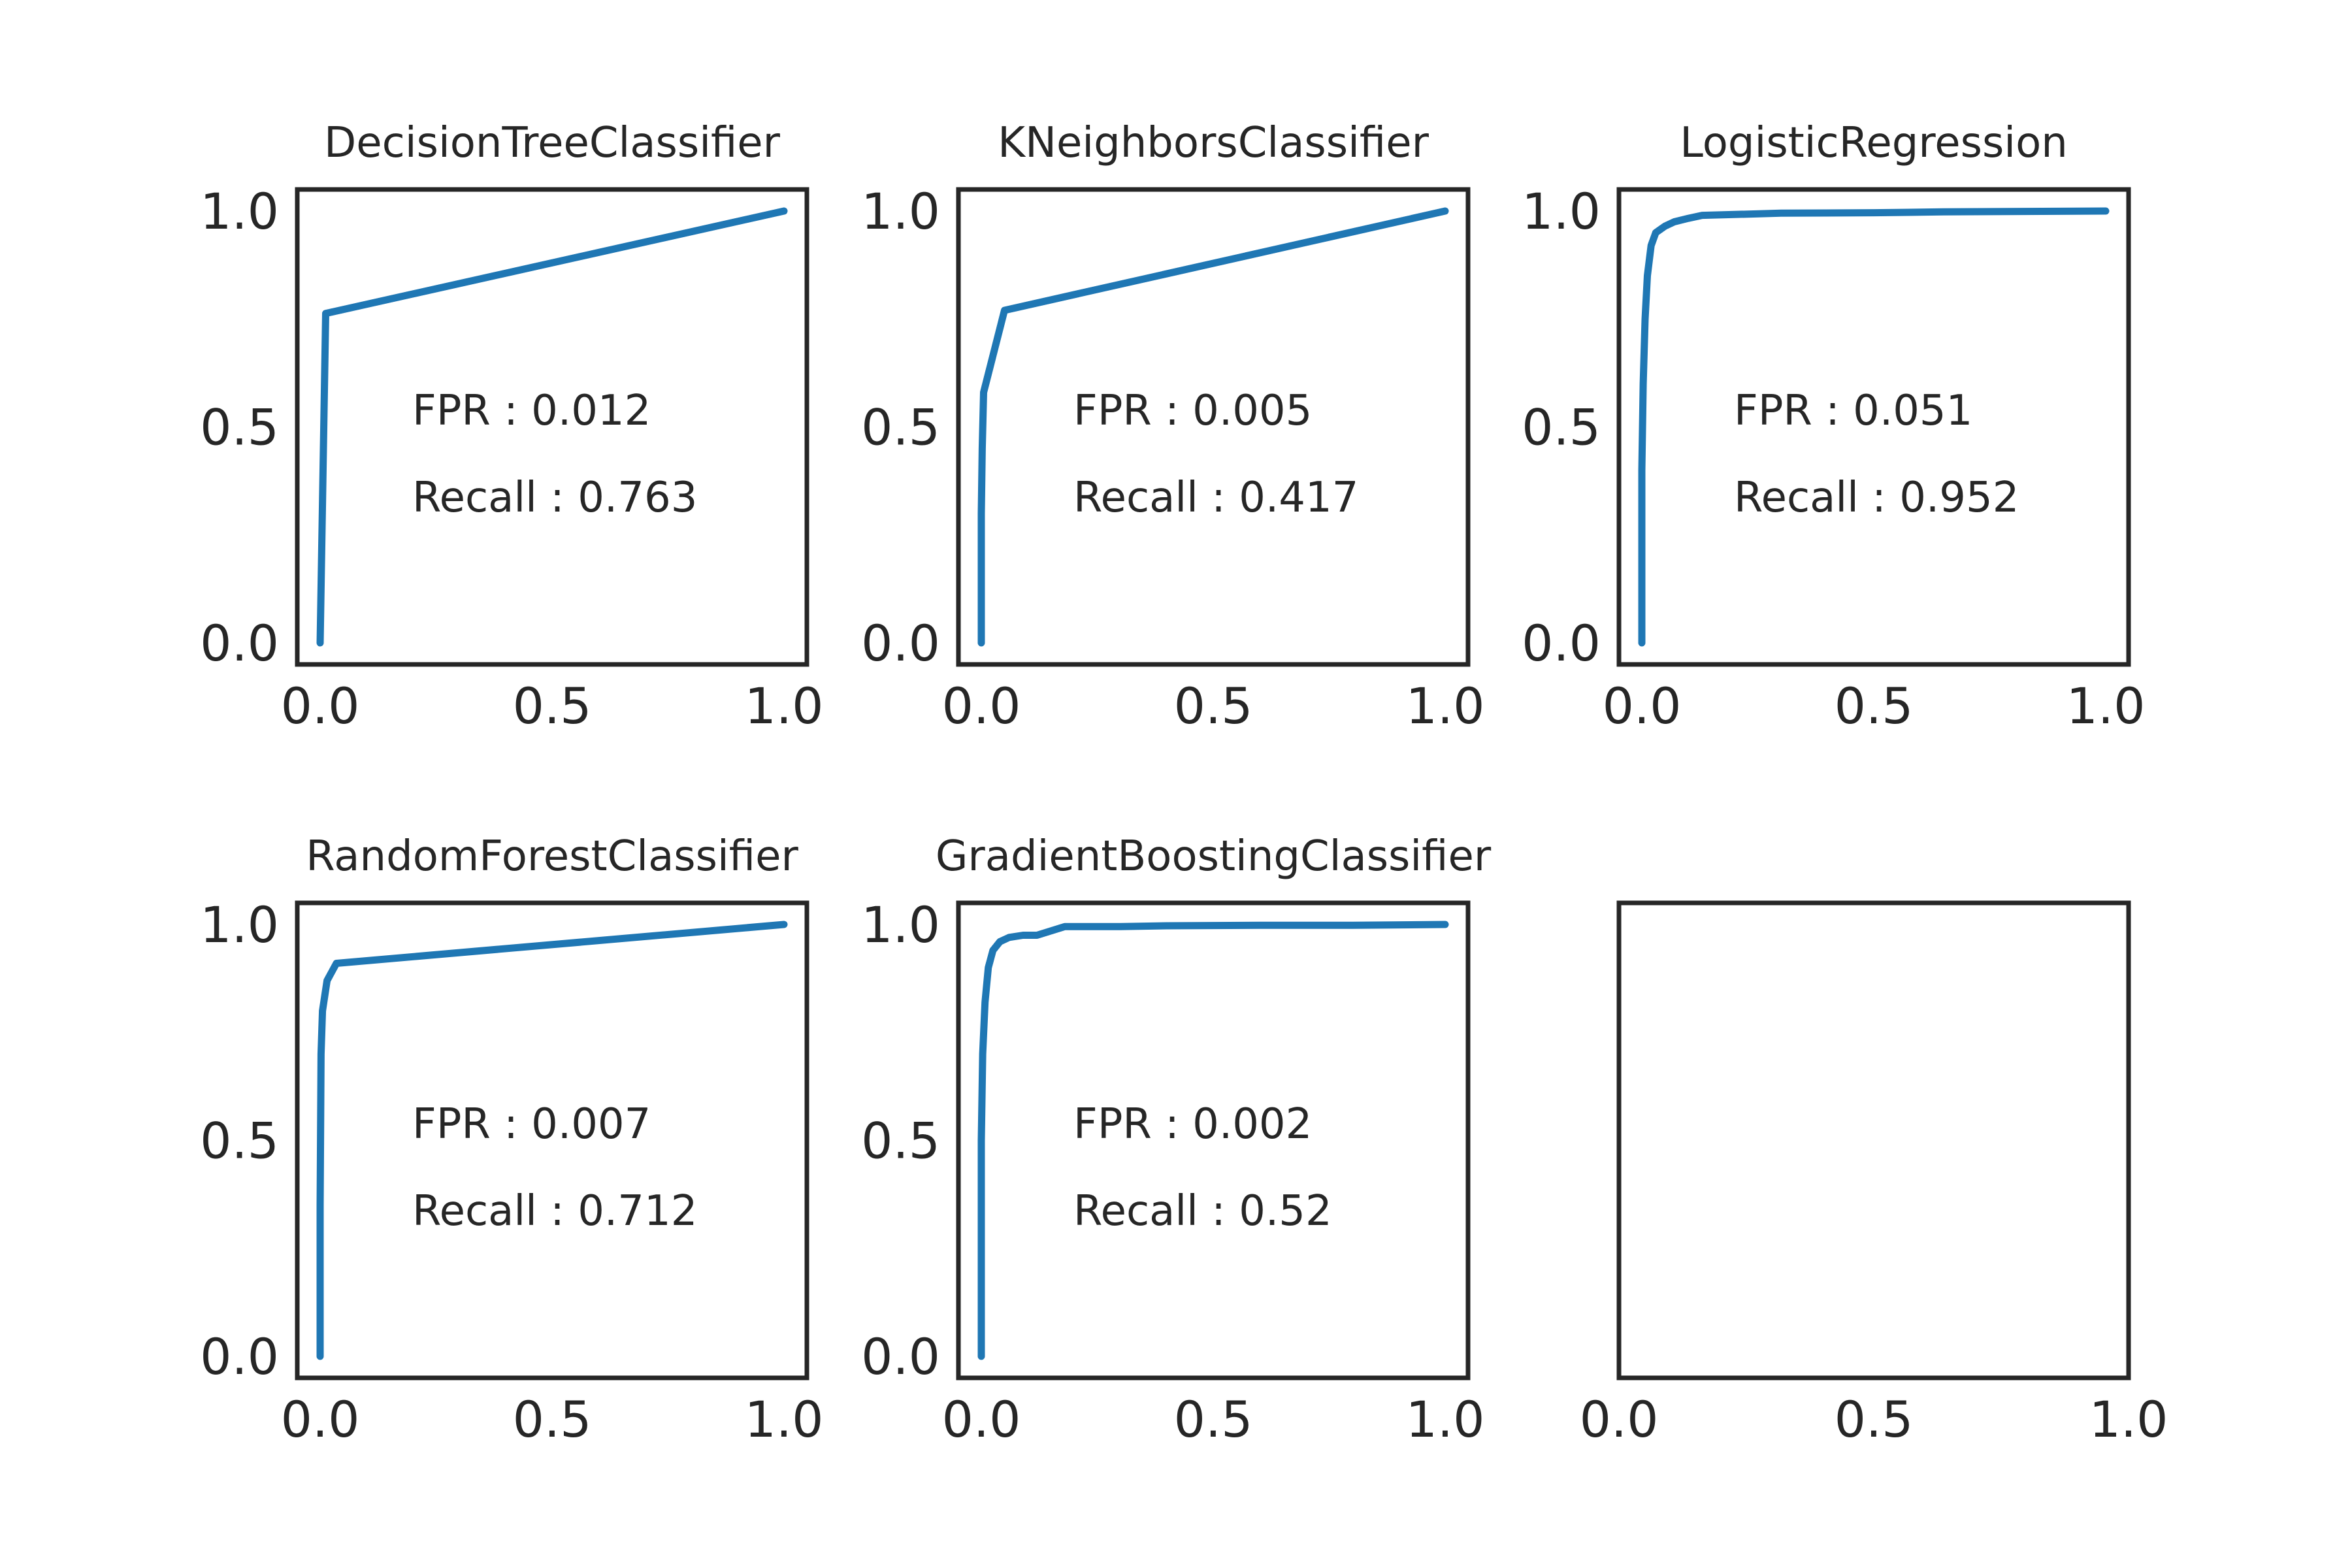  Describe the element at coordinates (531, 411) in the screenshot. I see `fpr-annotation-1: FPR : 0.012` at that location.